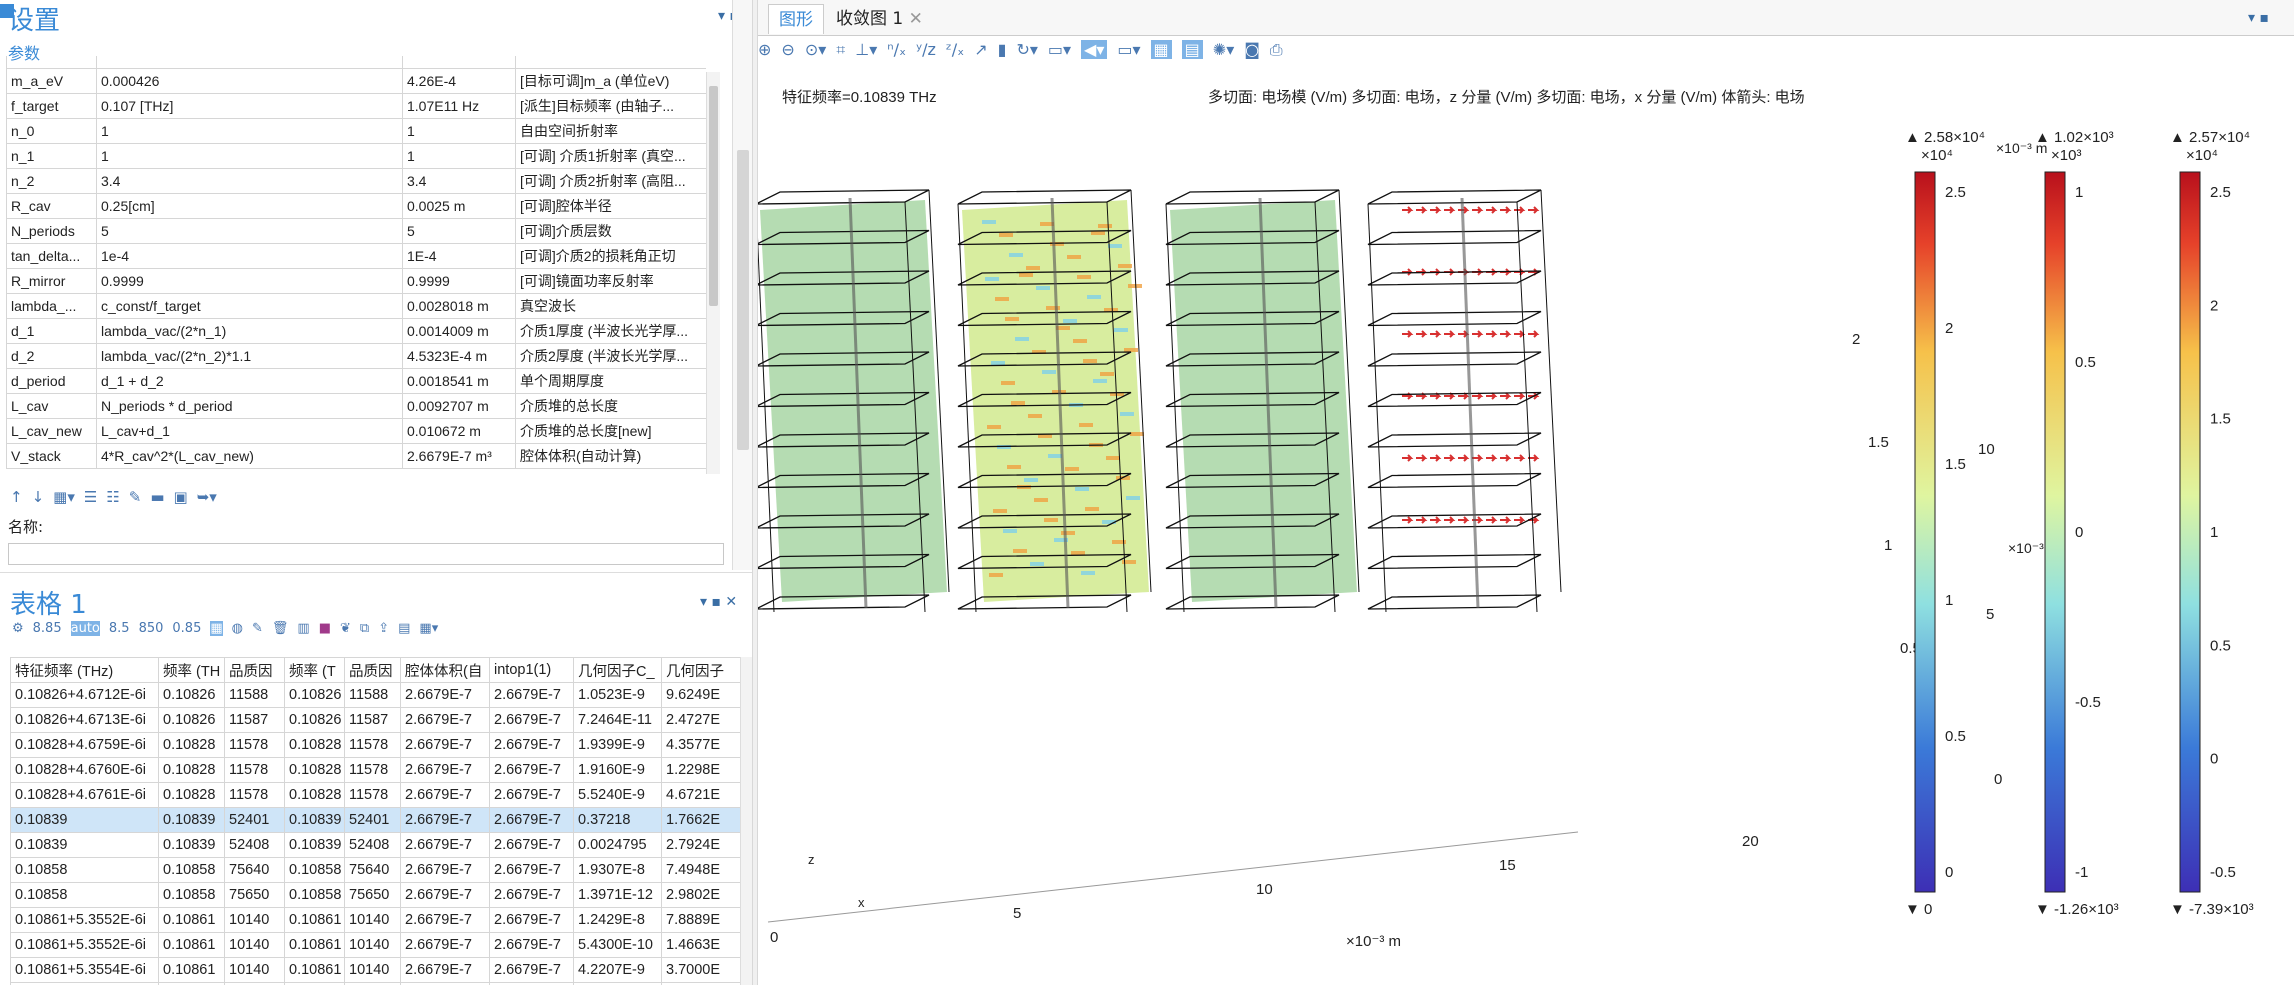  I want to click on transparency-icon: ▦, so click(1161, 49).